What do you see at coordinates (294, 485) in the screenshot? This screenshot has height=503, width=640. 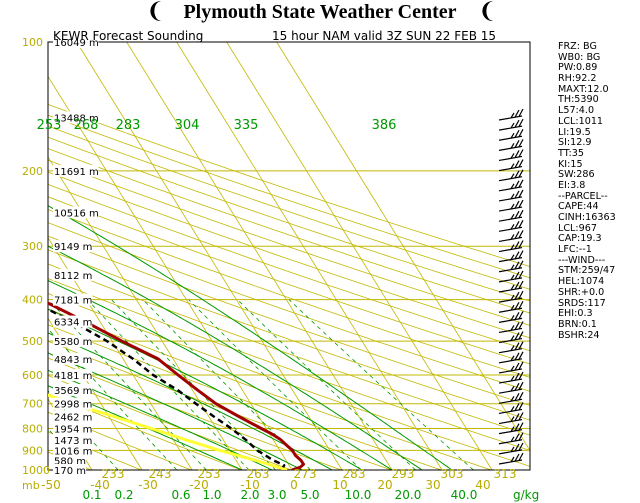 I see `temperature-tick-label: 0` at bounding box center [294, 485].